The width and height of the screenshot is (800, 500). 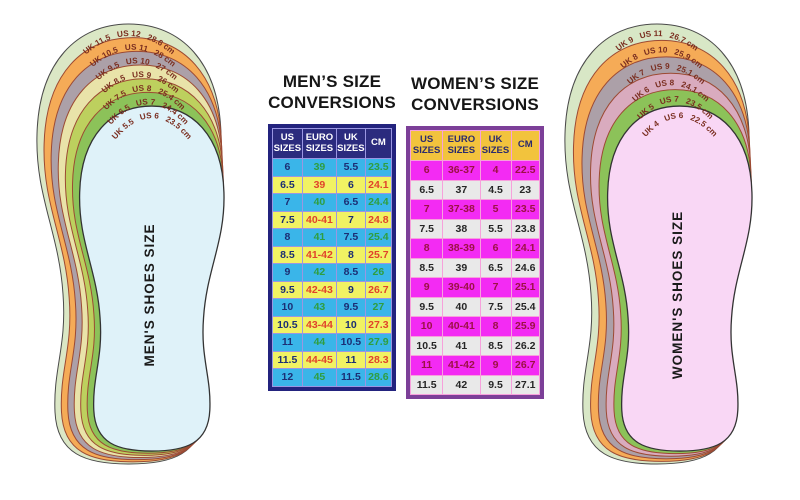 What do you see at coordinates (461, 306) in the screenshot?
I see `size-cell: 40` at bounding box center [461, 306].